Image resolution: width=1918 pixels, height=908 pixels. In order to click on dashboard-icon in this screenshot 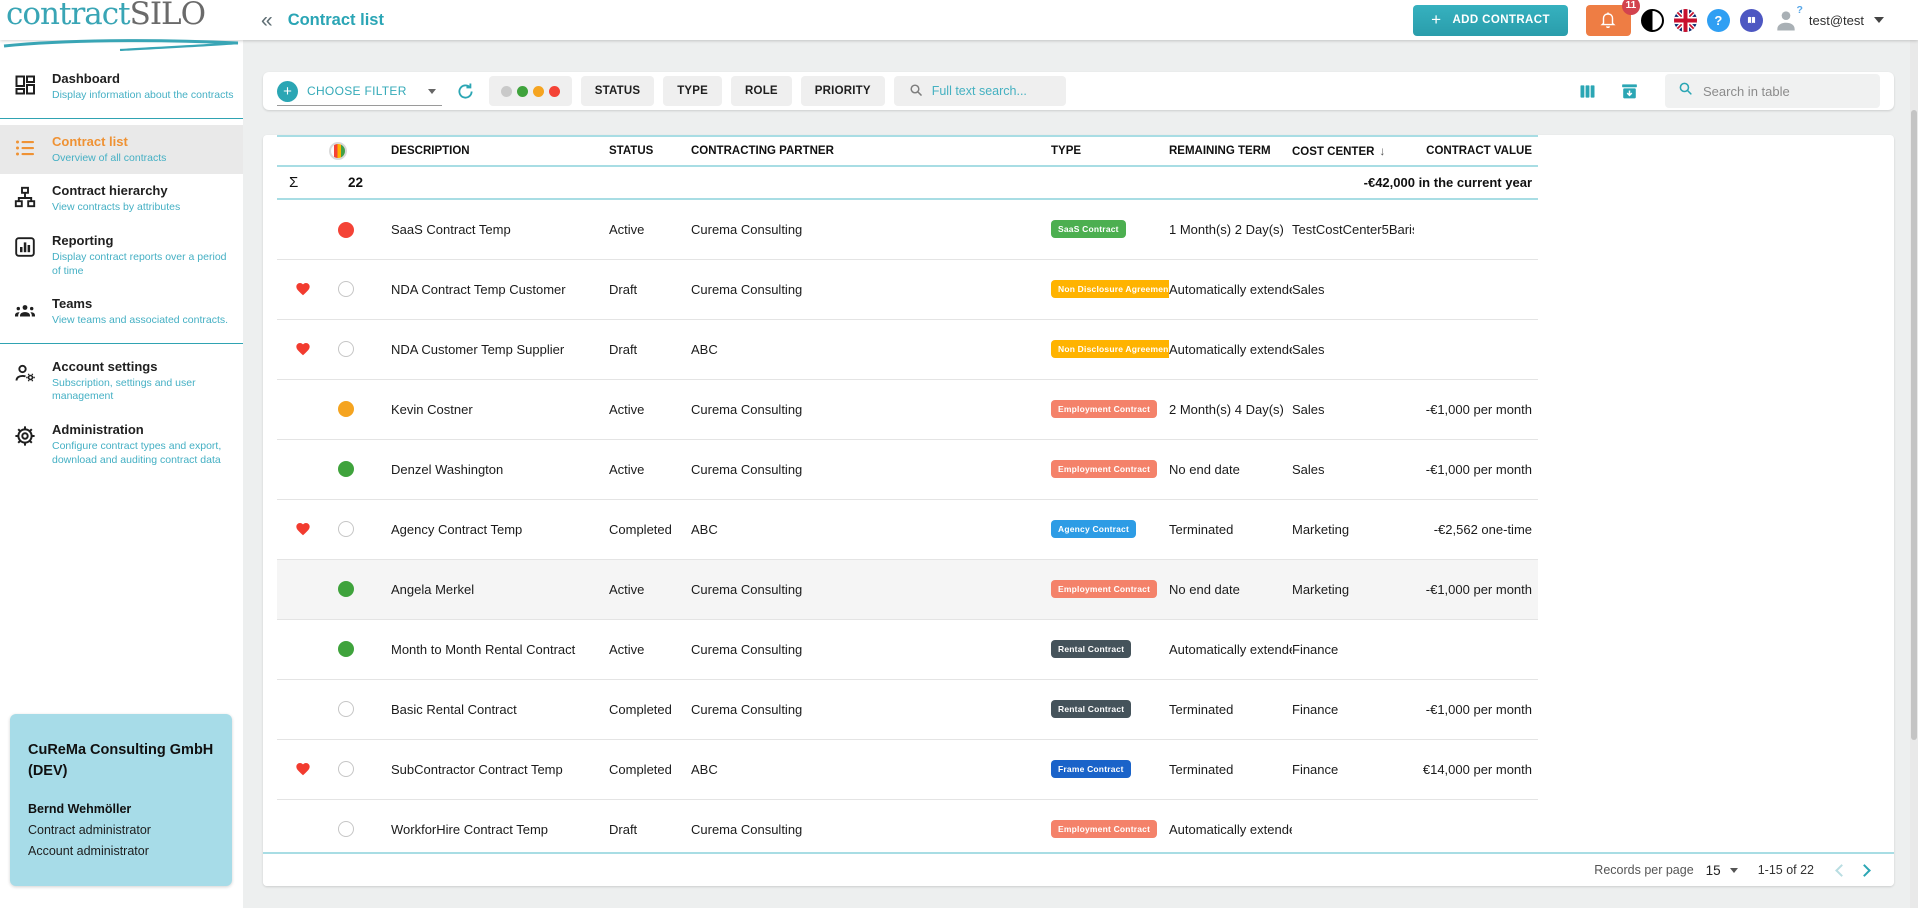, I will do `click(25, 84)`.